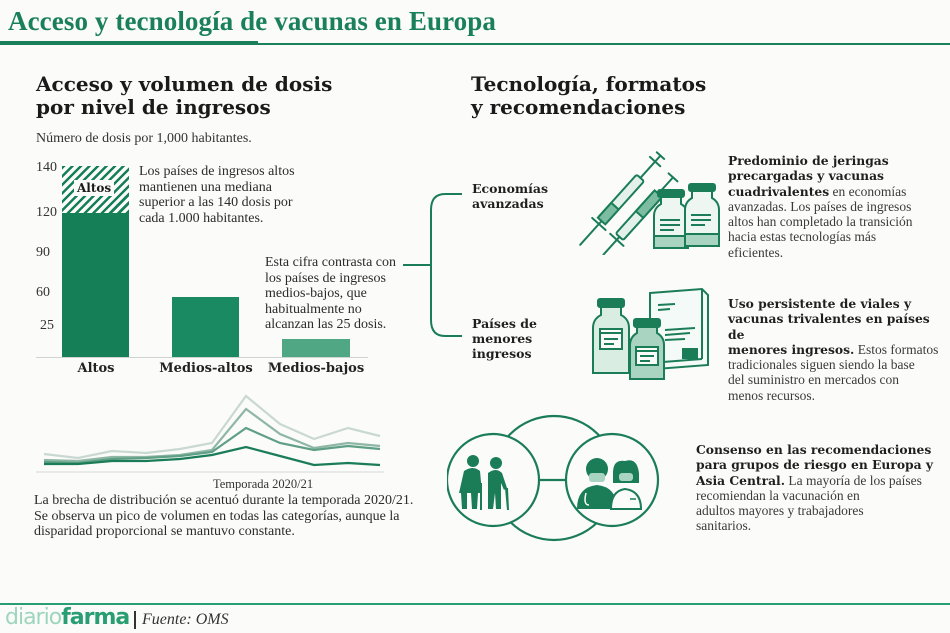 This screenshot has width=950, height=633. Describe the element at coordinates (553, 478) in the screenshot. I see `risk-groups-diagram` at that location.